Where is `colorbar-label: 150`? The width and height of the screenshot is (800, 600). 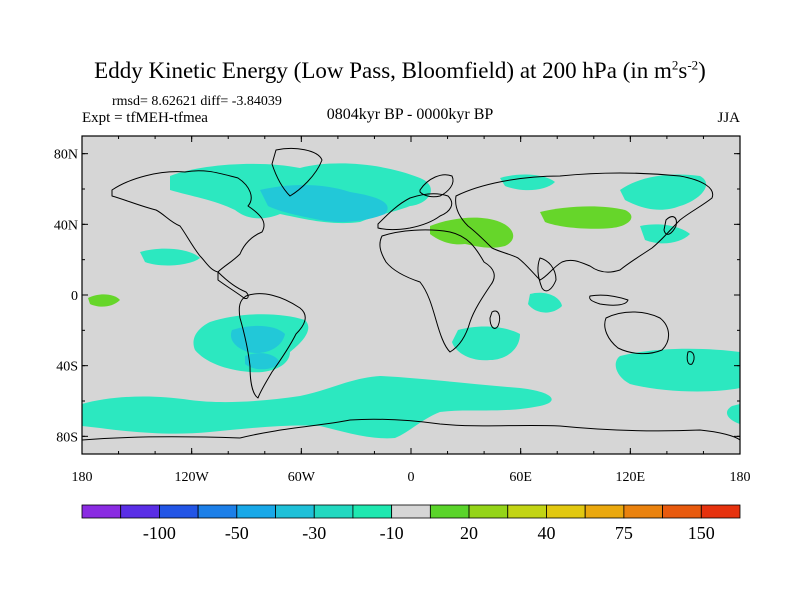 colorbar-label: 150 is located at coordinates (701, 533).